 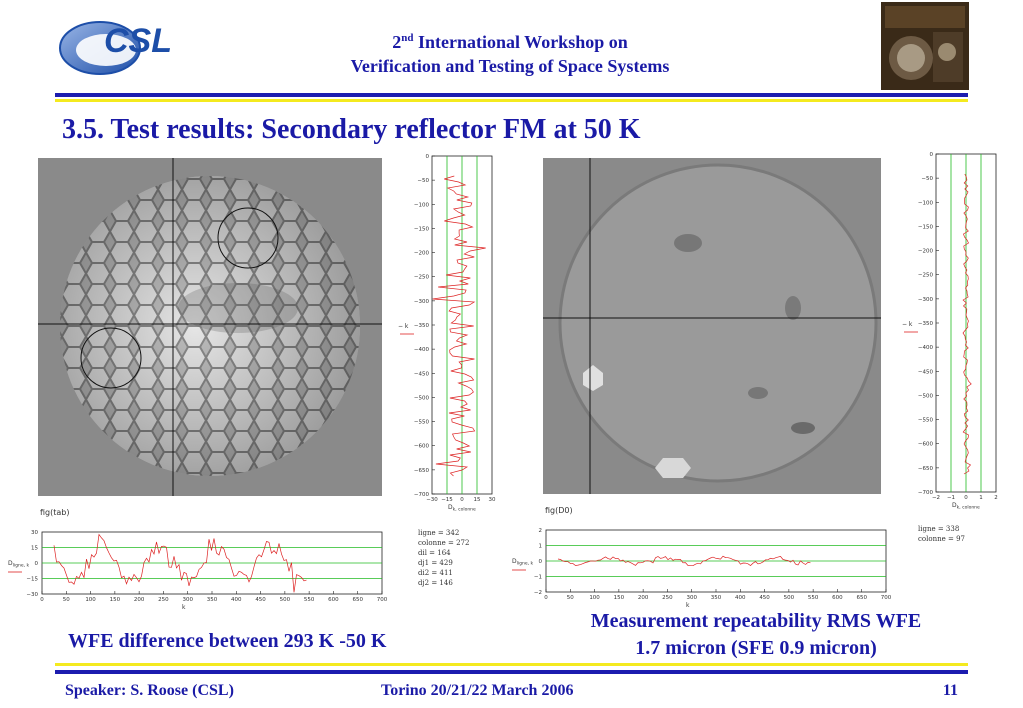 I want to click on y-tick-label: −400, so click(x=422, y=350).